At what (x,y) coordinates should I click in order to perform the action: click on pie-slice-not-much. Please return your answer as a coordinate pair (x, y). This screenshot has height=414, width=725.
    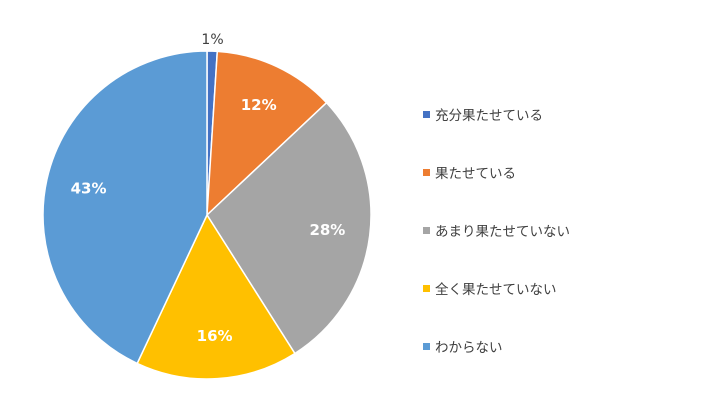
    Looking at the image, I should click on (289, 228).